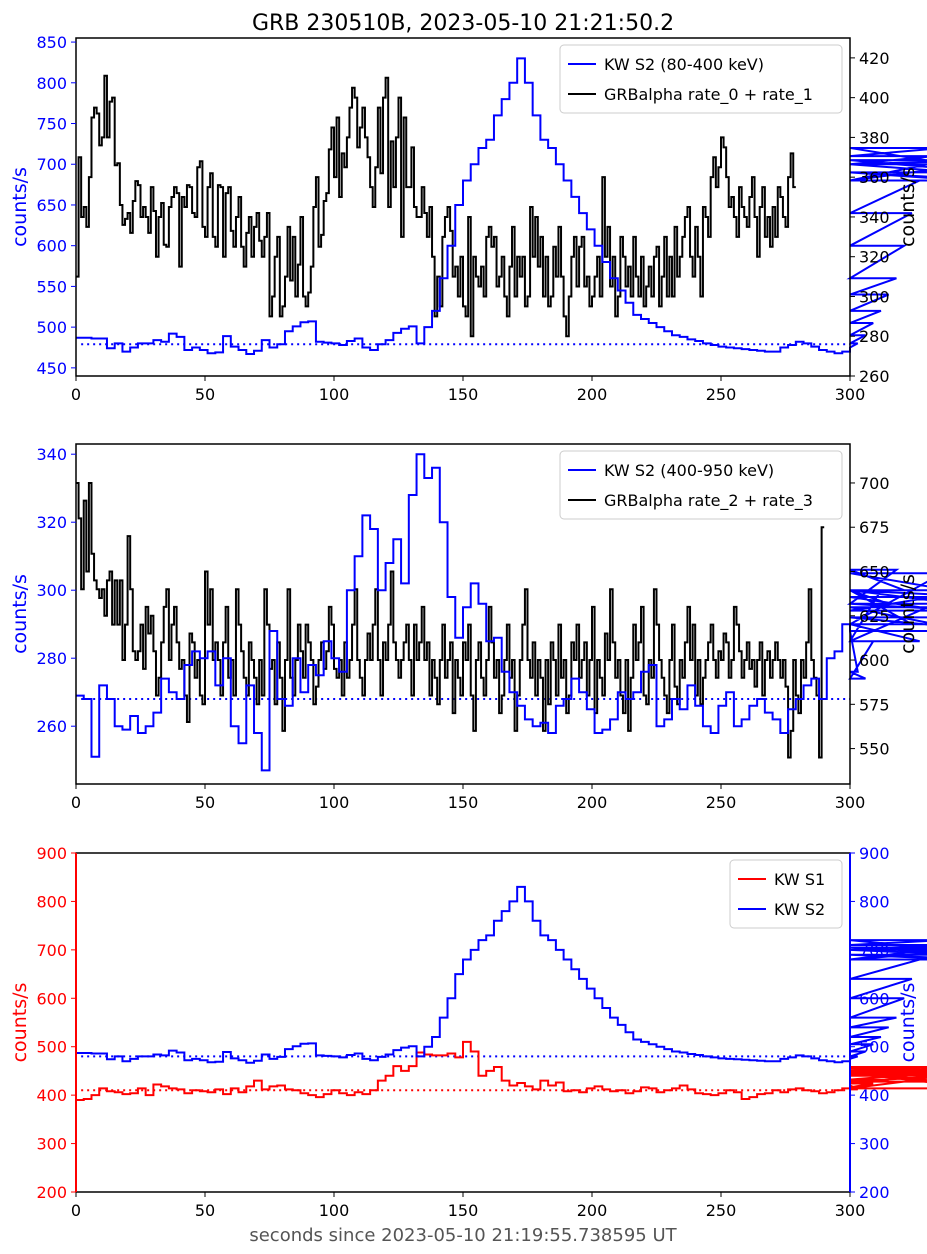 The image size is (927, 1254). Describe the element at coordinates (689, 470) in the screenshot. I see `legend-entry: KW S2 (400-950 keV)` at that location.